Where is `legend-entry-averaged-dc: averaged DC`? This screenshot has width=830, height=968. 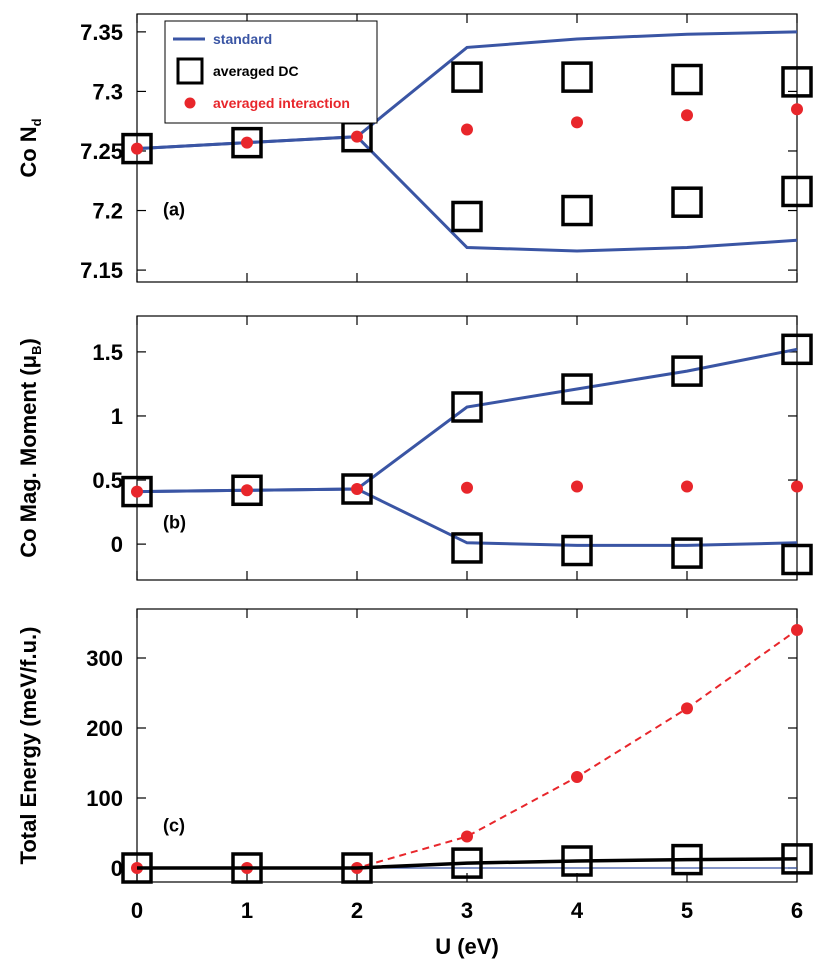
legend-entry-averaged-dc: averaged DC is located at coordinates (237, 71).